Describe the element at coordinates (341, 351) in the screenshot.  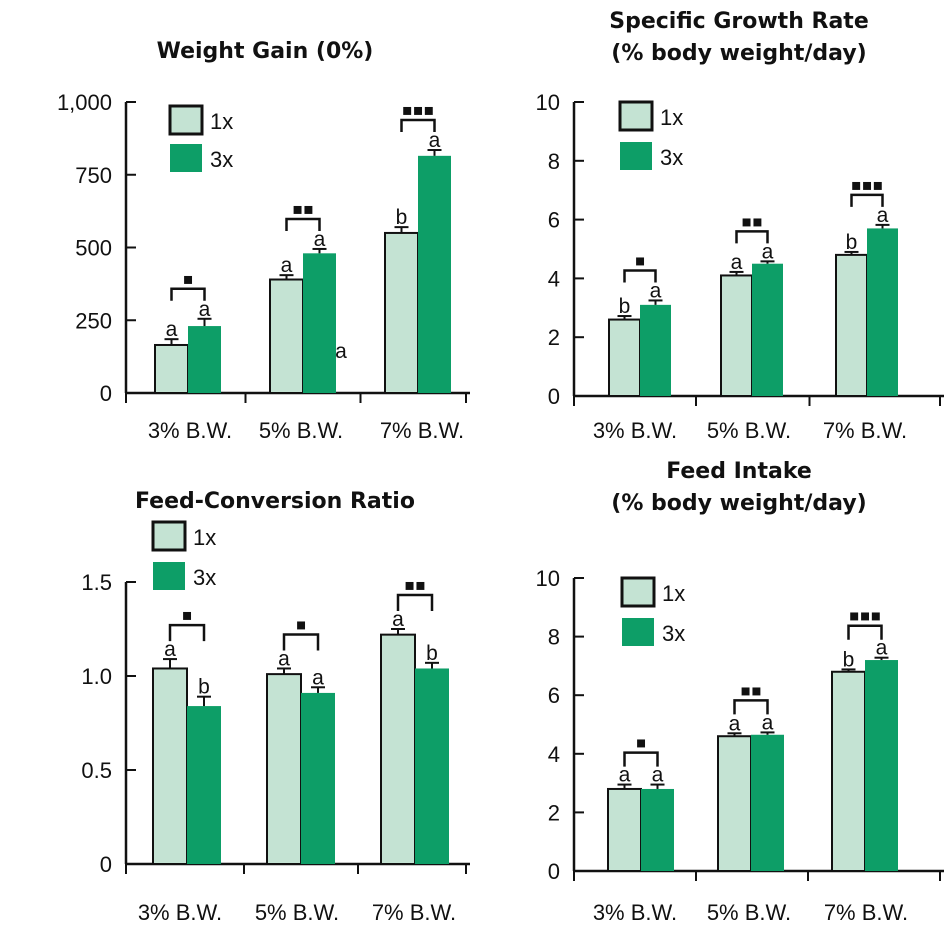
I see `extra-label: a` at that location.